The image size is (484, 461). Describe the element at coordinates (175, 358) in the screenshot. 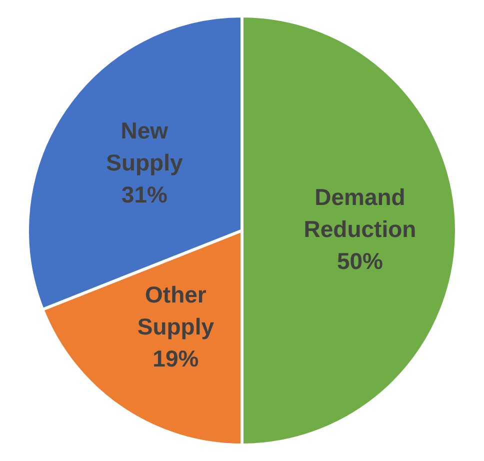

I see `data-label: 19%` at that location.